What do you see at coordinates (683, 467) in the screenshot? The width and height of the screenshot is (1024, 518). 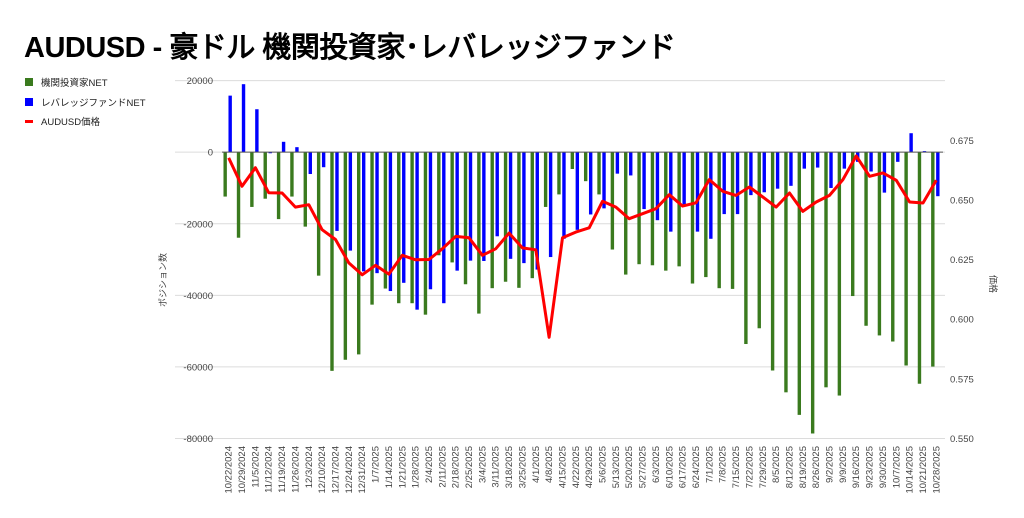 I see `x-tick-label: 6/17/2025` at bounding box center [683, 467].